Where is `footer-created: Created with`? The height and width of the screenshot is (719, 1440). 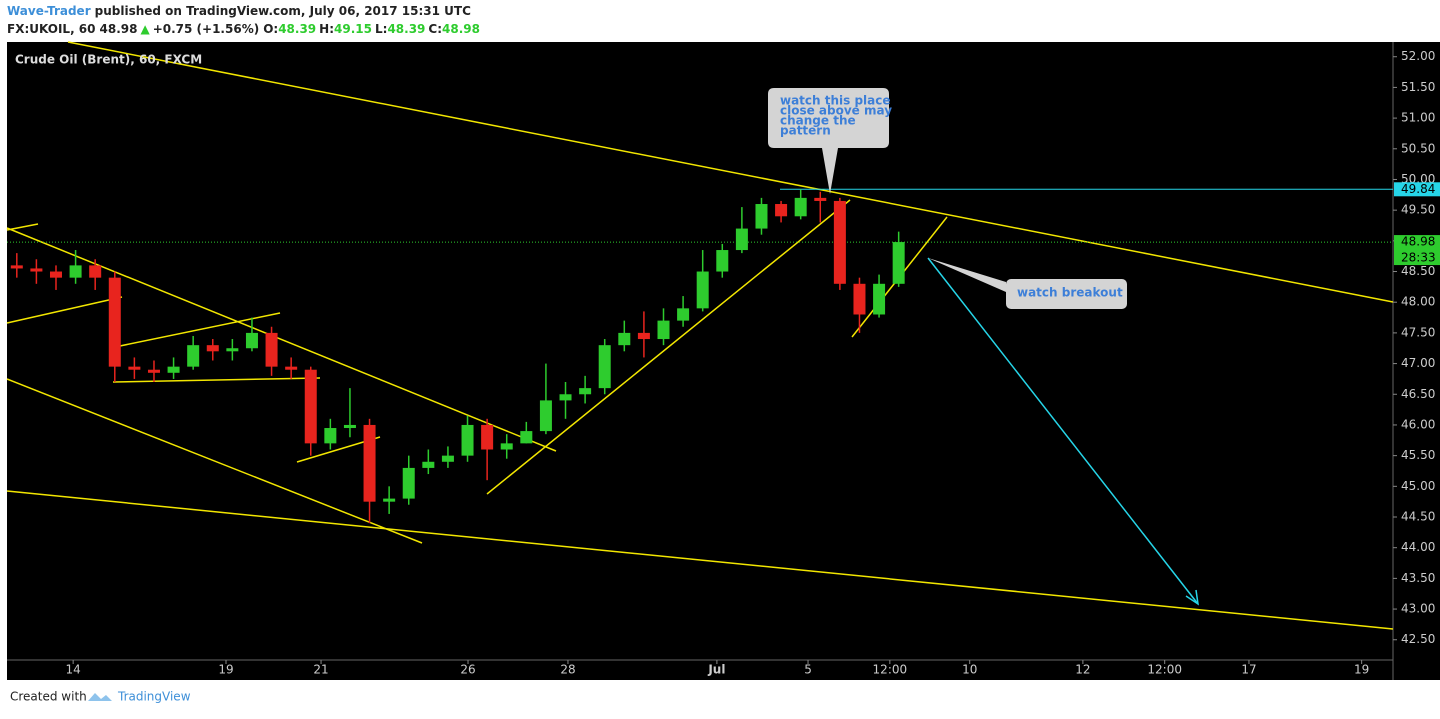
footer-created: Created with is located at coordinates (48, 697).